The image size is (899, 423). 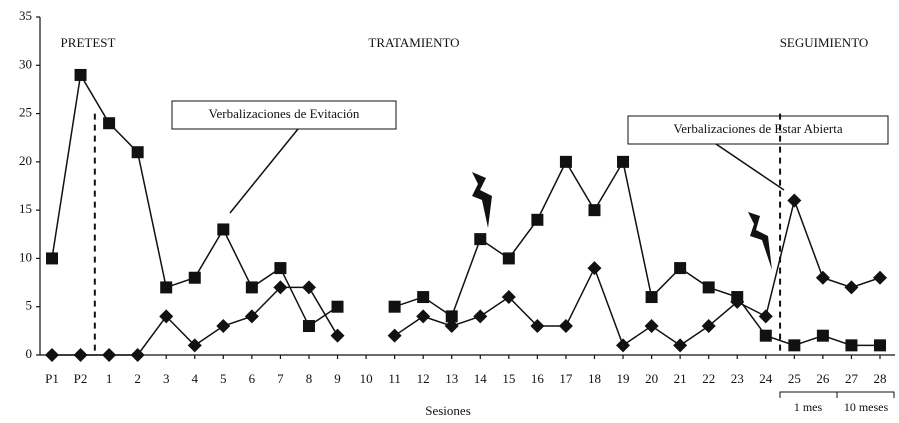 I want to click on x-tick-label: 20, so click(x=651, y=378).